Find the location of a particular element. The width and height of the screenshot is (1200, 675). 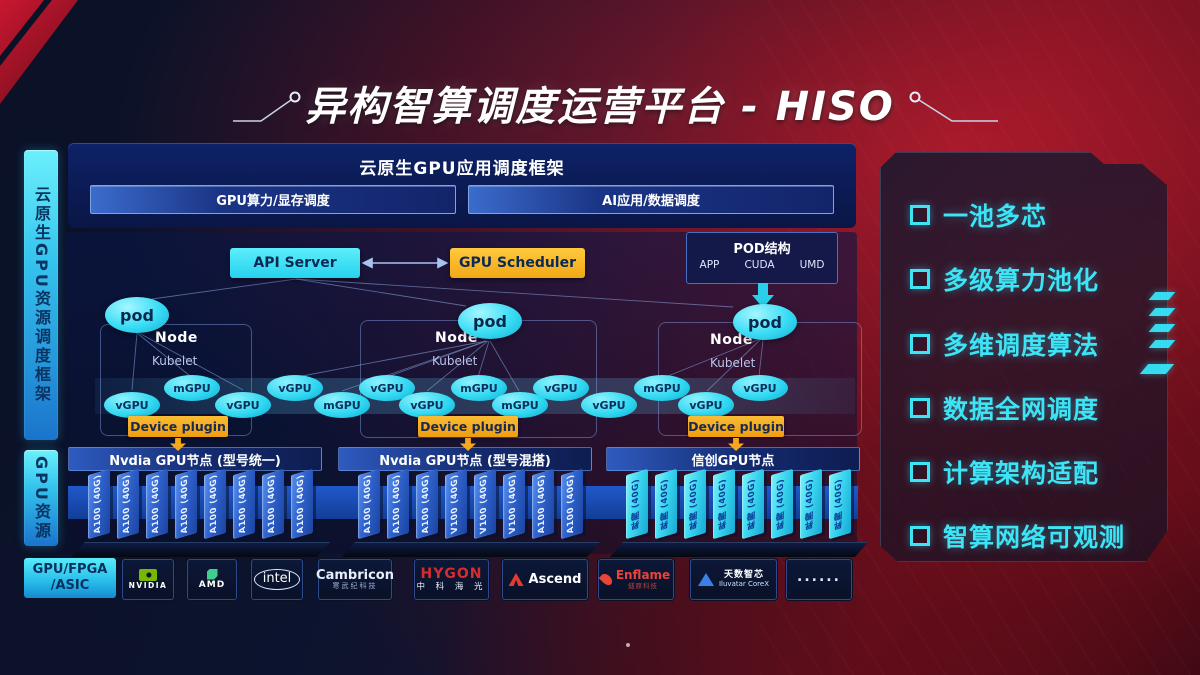

pod-layer-app: APP is located at coordinates (709, 265).